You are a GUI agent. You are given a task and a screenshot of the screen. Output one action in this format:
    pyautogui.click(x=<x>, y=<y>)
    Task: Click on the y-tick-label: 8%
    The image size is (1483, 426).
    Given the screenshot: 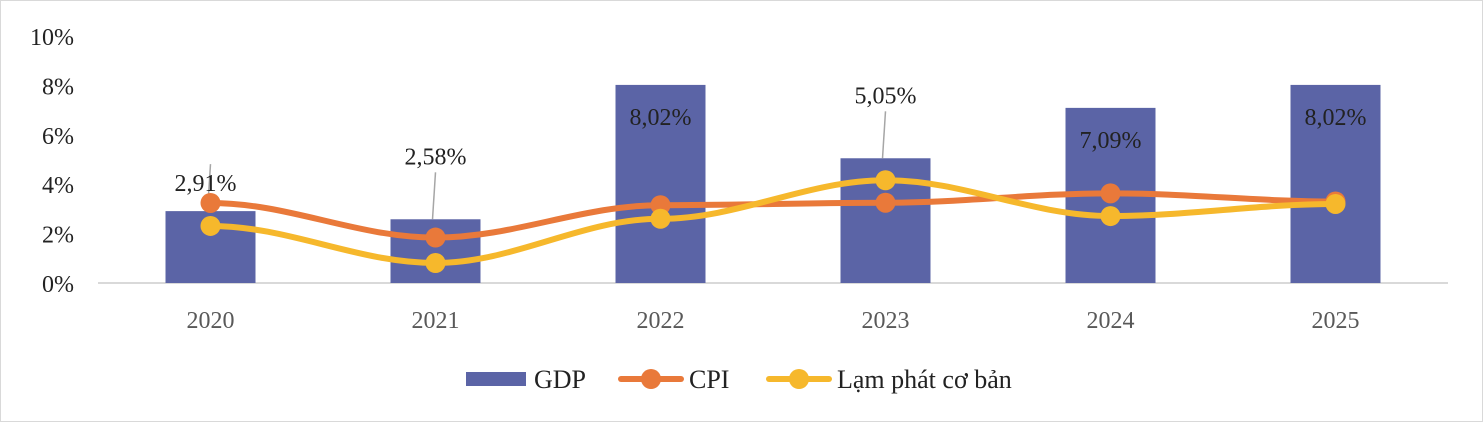 What is the action you would take?
    pyautogui.click(x=58, y=87)
    